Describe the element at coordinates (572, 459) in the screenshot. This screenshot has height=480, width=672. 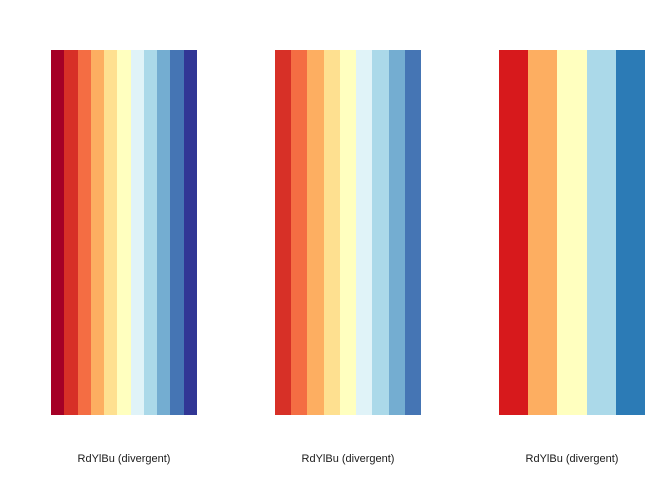
I see `palette-caption-3: RdYlBu (divergent)` at that location.